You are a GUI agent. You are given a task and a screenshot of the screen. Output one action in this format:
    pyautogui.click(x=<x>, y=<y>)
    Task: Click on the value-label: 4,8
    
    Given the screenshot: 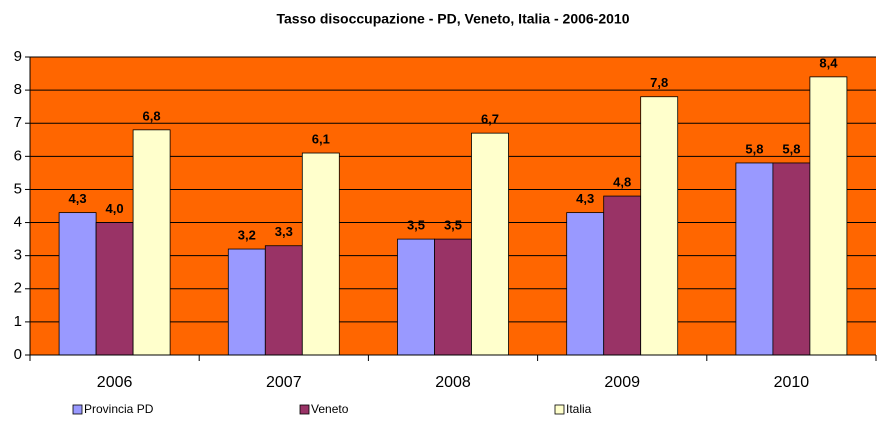 What is the action you would take?
    pyautogui.click(x=622, y=182)
    